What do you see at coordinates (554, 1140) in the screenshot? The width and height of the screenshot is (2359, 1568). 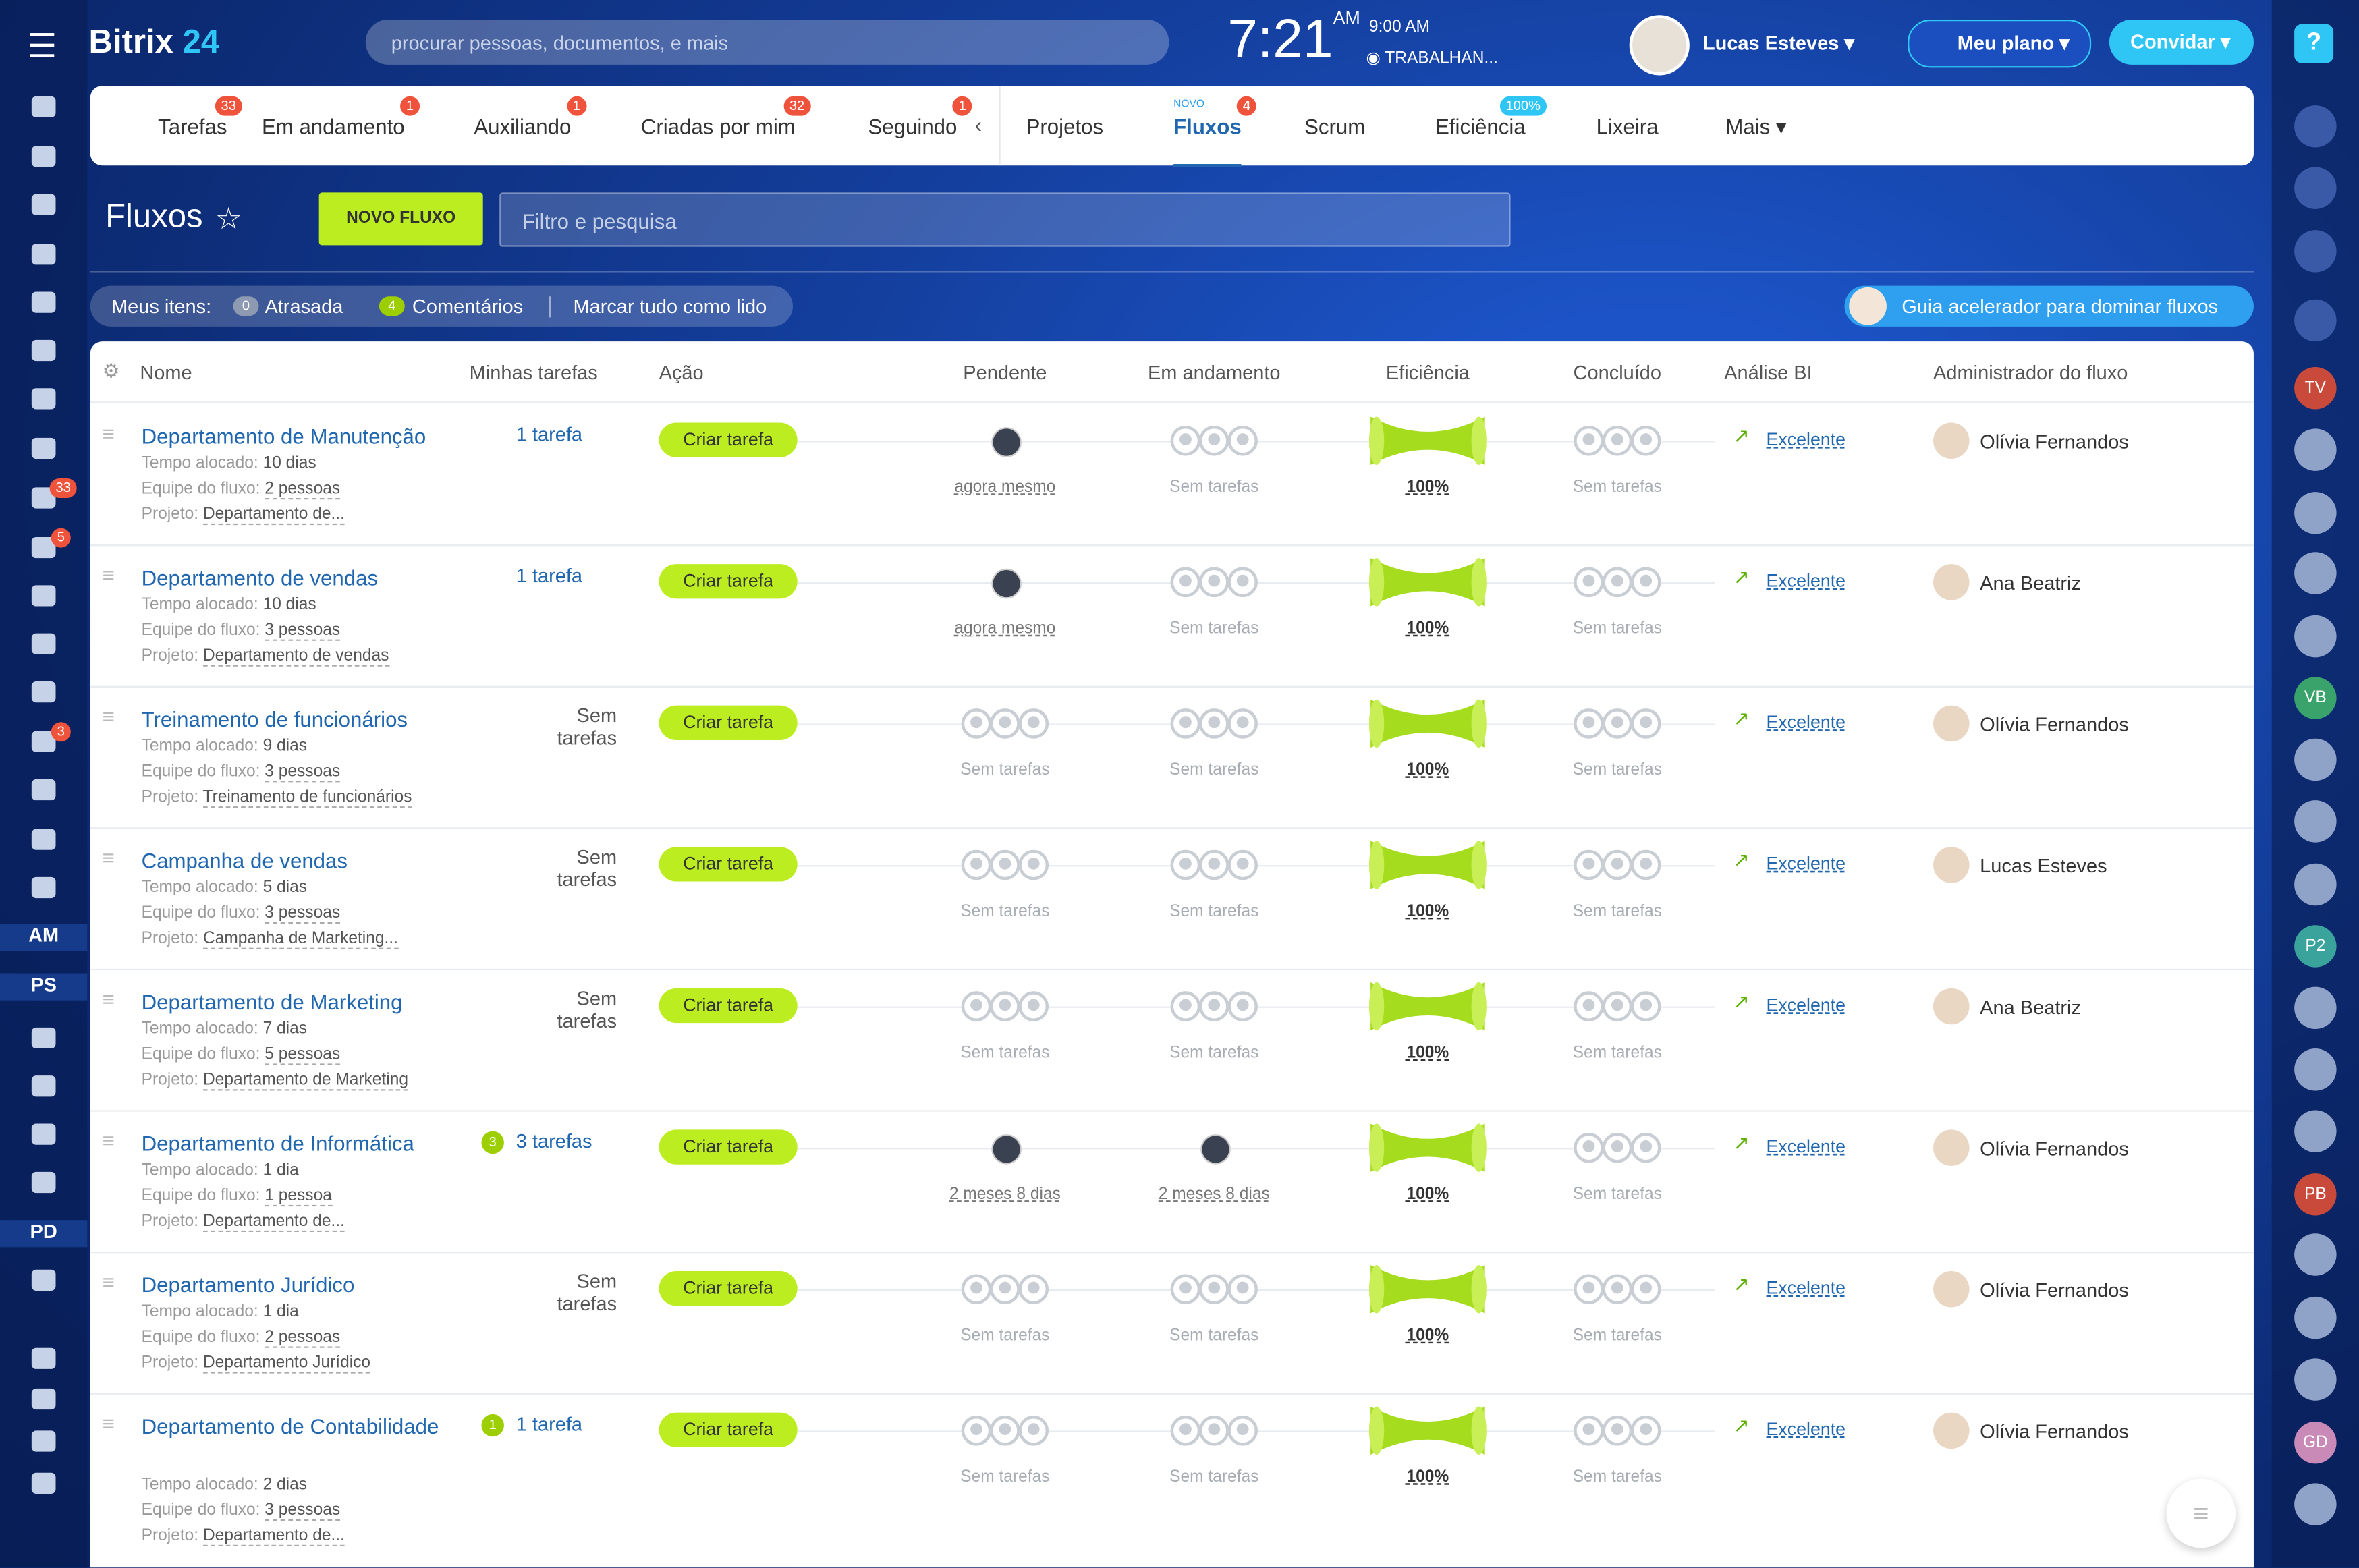 I see `my-tasks: 3 tarefas` at bounding box center [554, 1140].